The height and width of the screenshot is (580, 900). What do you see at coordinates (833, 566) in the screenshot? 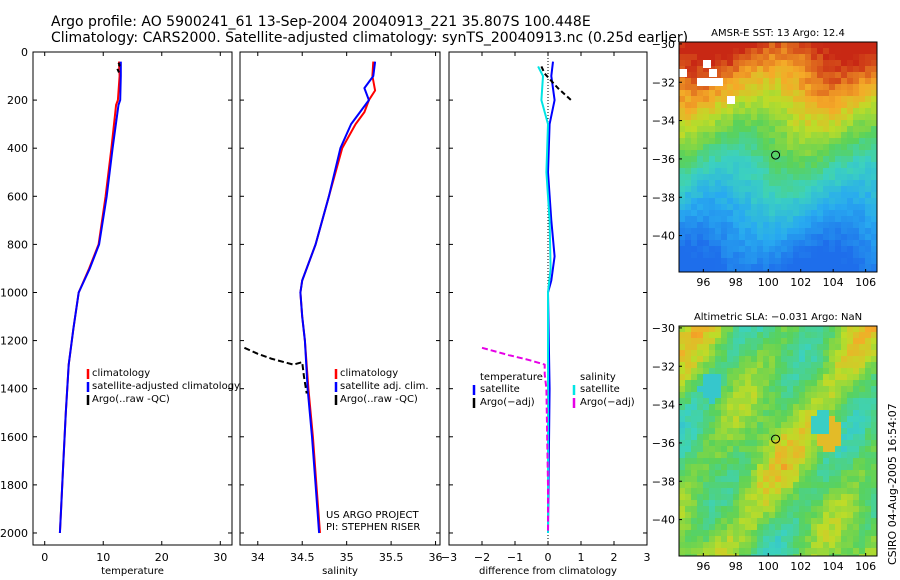
I see `x-tick-label: 104` at bounding box center [833, 566].